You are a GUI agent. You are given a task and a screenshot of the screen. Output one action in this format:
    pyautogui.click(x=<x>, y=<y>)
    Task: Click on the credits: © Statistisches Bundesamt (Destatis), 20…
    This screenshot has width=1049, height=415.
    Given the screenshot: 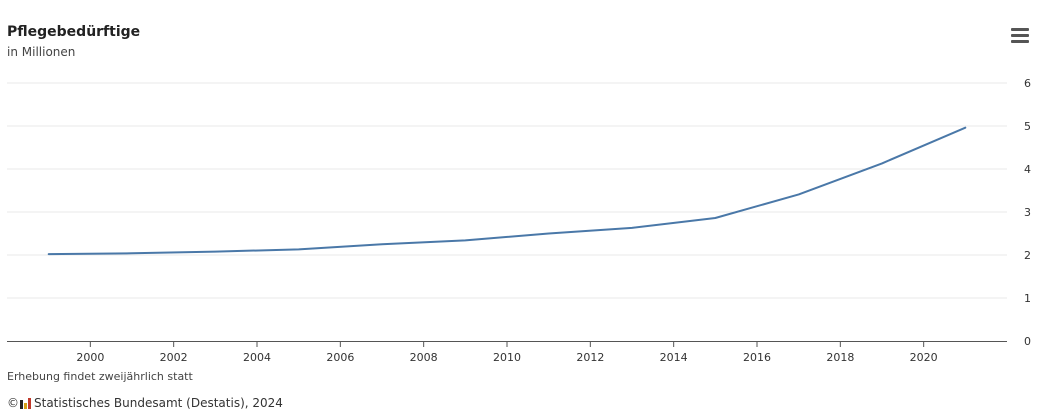 What is the action you would take?
    pyautogui.click(x=145, y=403)
    